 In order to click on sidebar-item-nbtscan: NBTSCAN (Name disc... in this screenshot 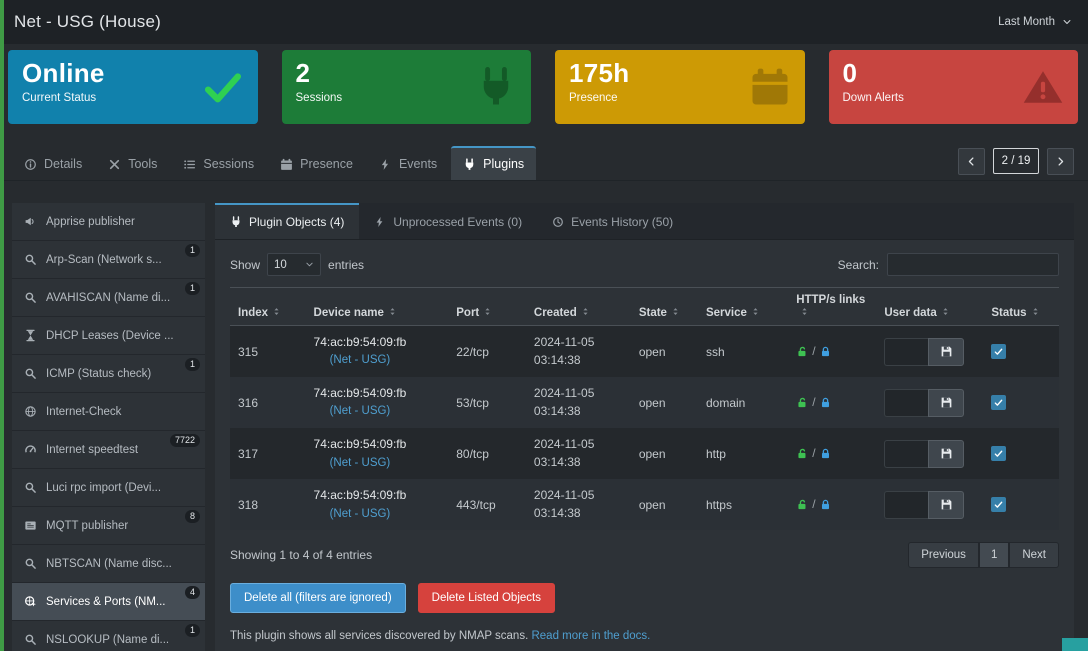, I will do `click(108, 564)`.